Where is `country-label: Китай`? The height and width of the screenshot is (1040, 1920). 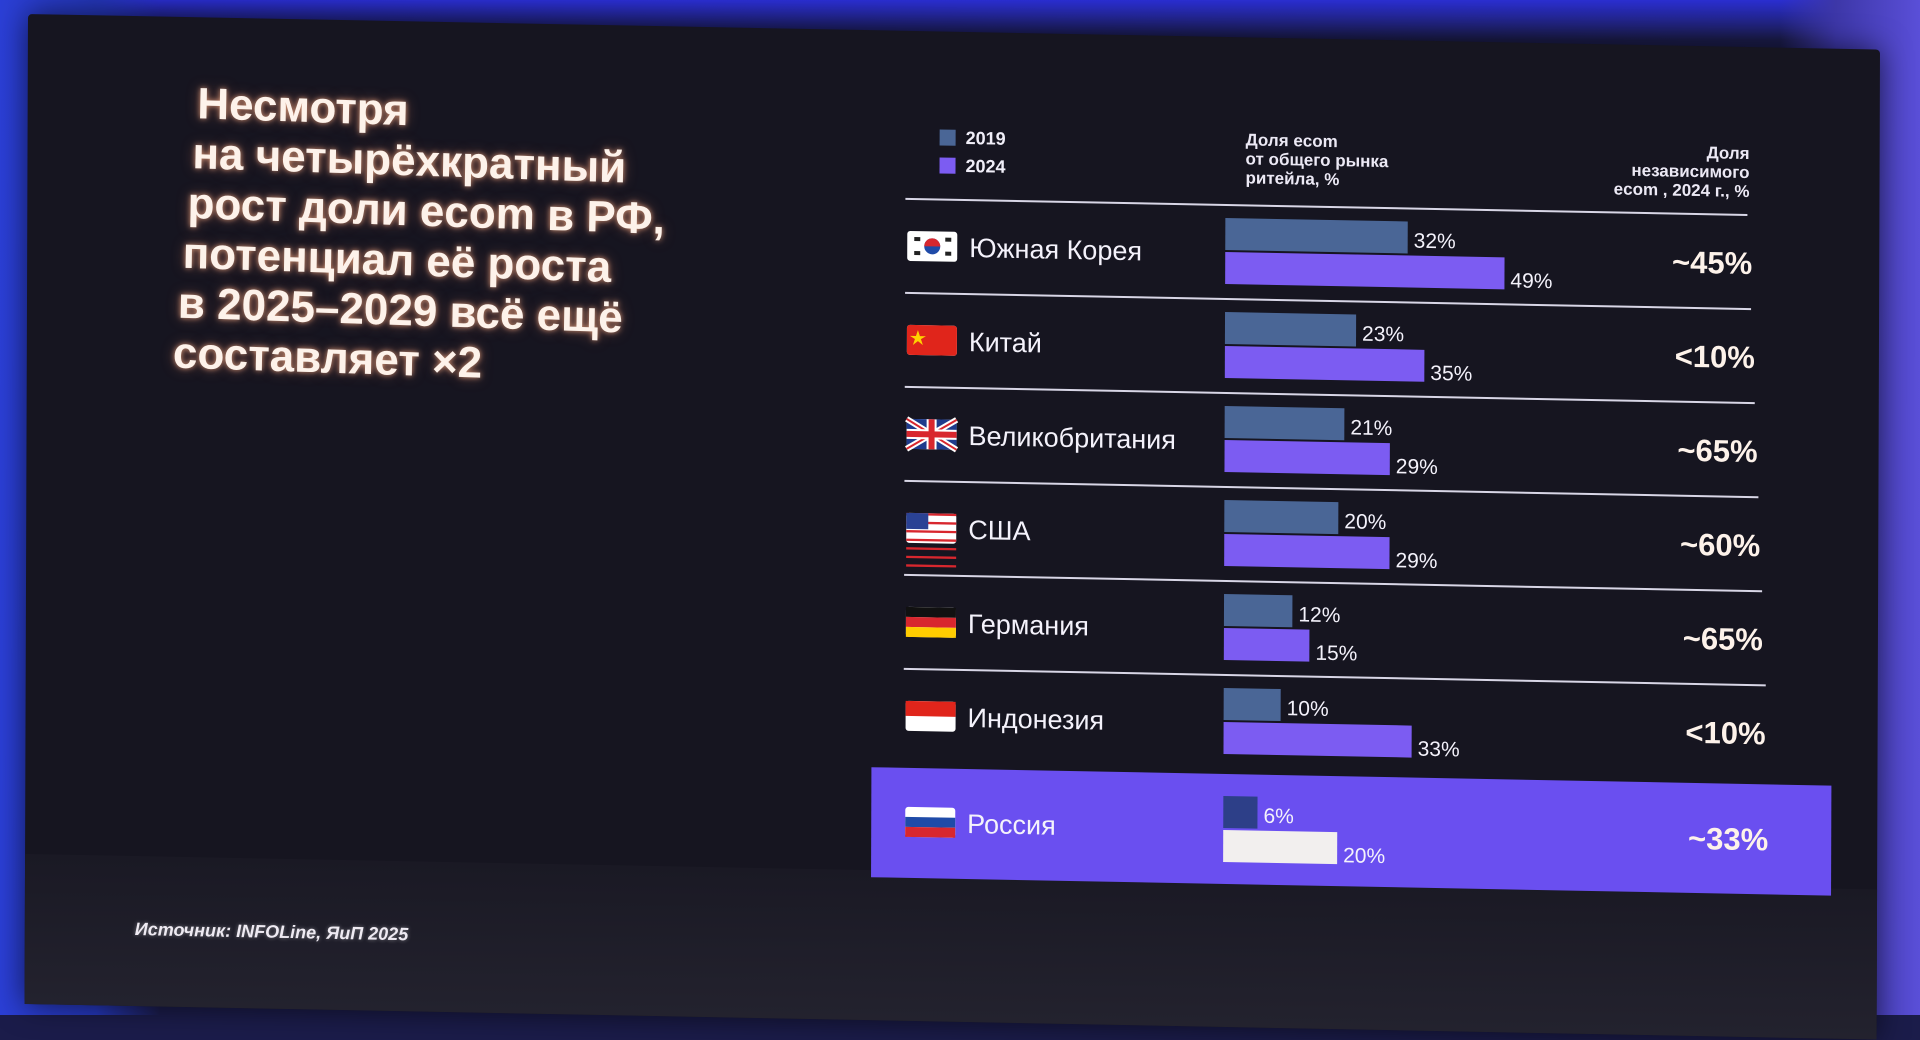
country-label: Китай is located at coordinates (1005, 342).